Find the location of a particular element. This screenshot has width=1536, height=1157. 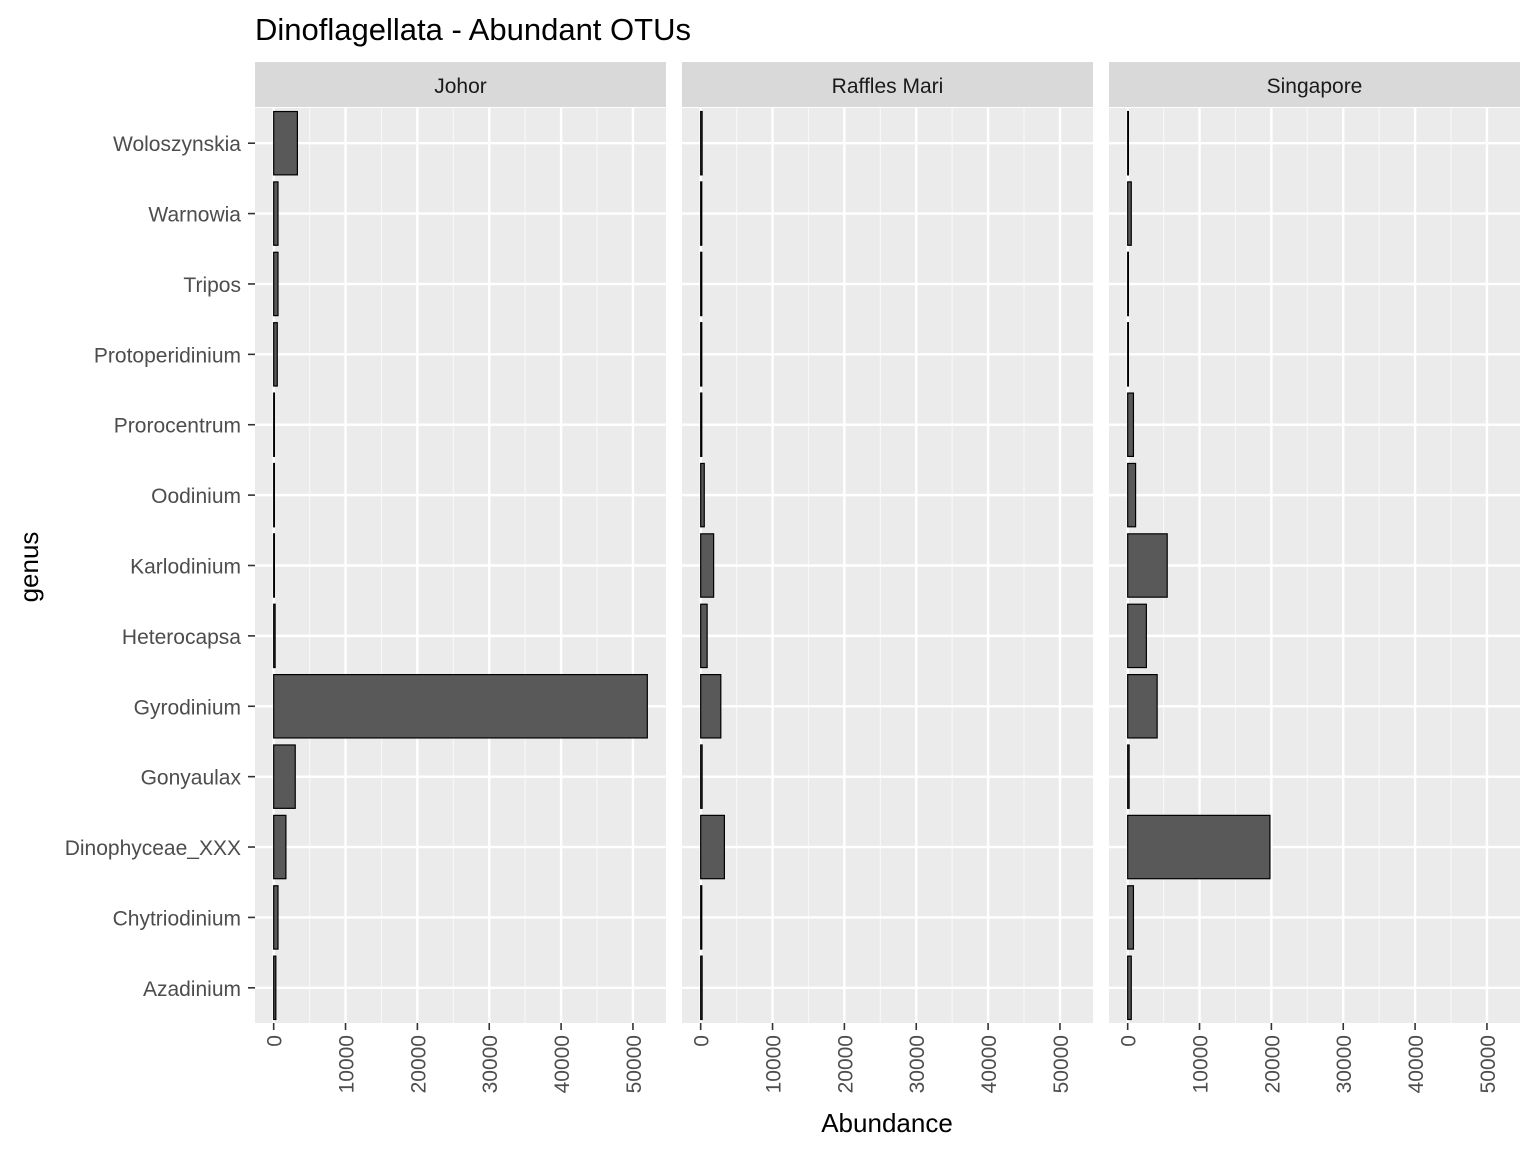

facet-strip-label: Johor is located at coordinates (460, 86).